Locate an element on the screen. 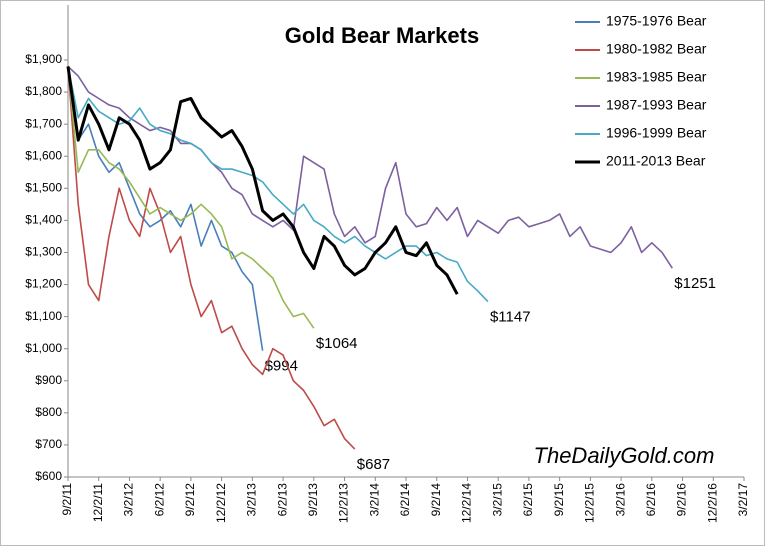 This screenshot has width=765, height=546. legend-label: 1983-1985 Bear is located at coordinates (656, 77).